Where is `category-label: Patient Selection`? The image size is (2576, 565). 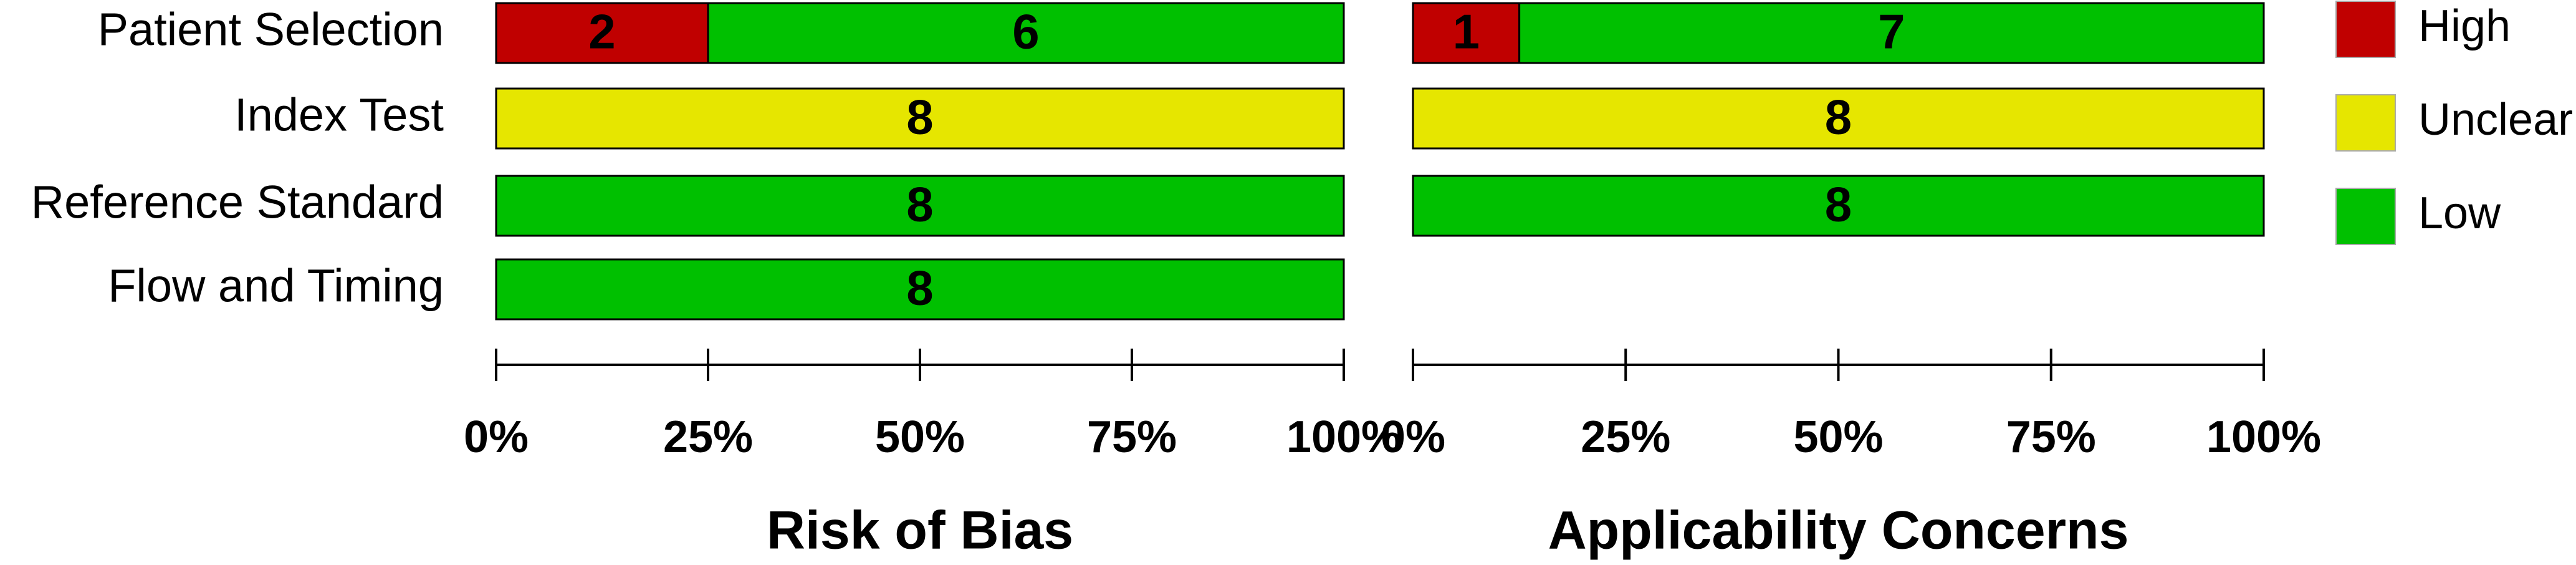
category-label: Patient Selection is located at coordinates (271, 30).